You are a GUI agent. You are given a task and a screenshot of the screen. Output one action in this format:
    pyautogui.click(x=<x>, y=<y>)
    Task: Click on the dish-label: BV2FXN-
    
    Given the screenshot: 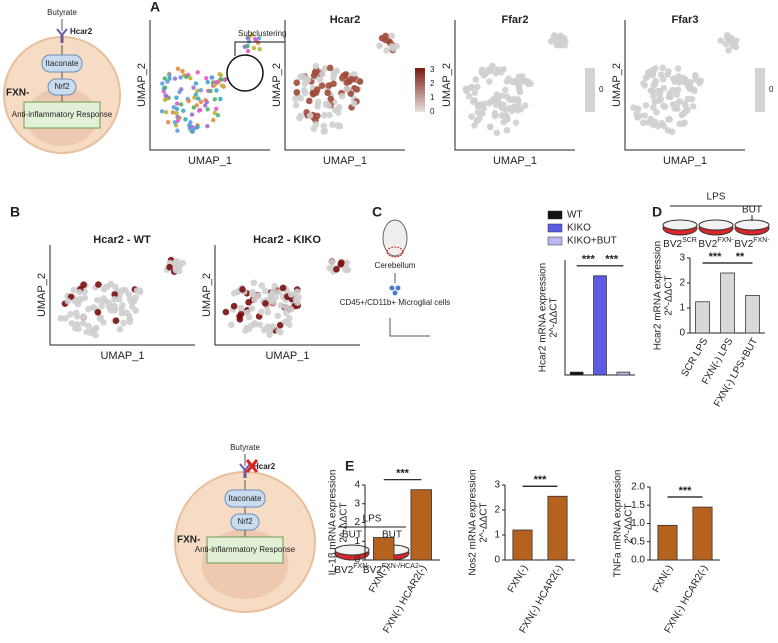 What is the action you would take?
    pyautogui.click(x=752, y=243)
    